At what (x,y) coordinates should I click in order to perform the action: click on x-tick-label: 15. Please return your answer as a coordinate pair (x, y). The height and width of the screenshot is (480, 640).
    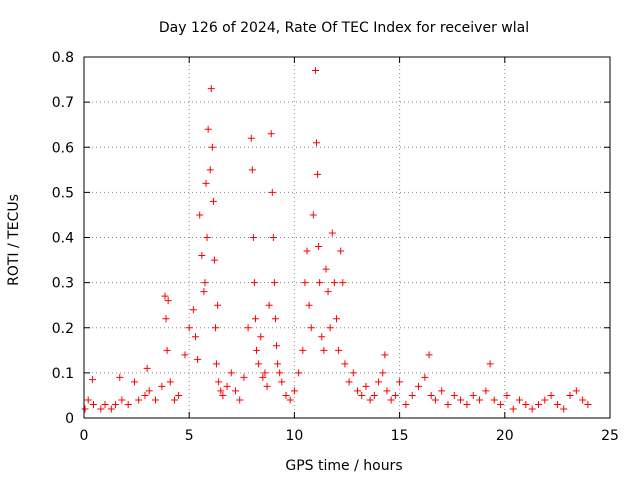
    Looking at the image, I should click on (400, 436).